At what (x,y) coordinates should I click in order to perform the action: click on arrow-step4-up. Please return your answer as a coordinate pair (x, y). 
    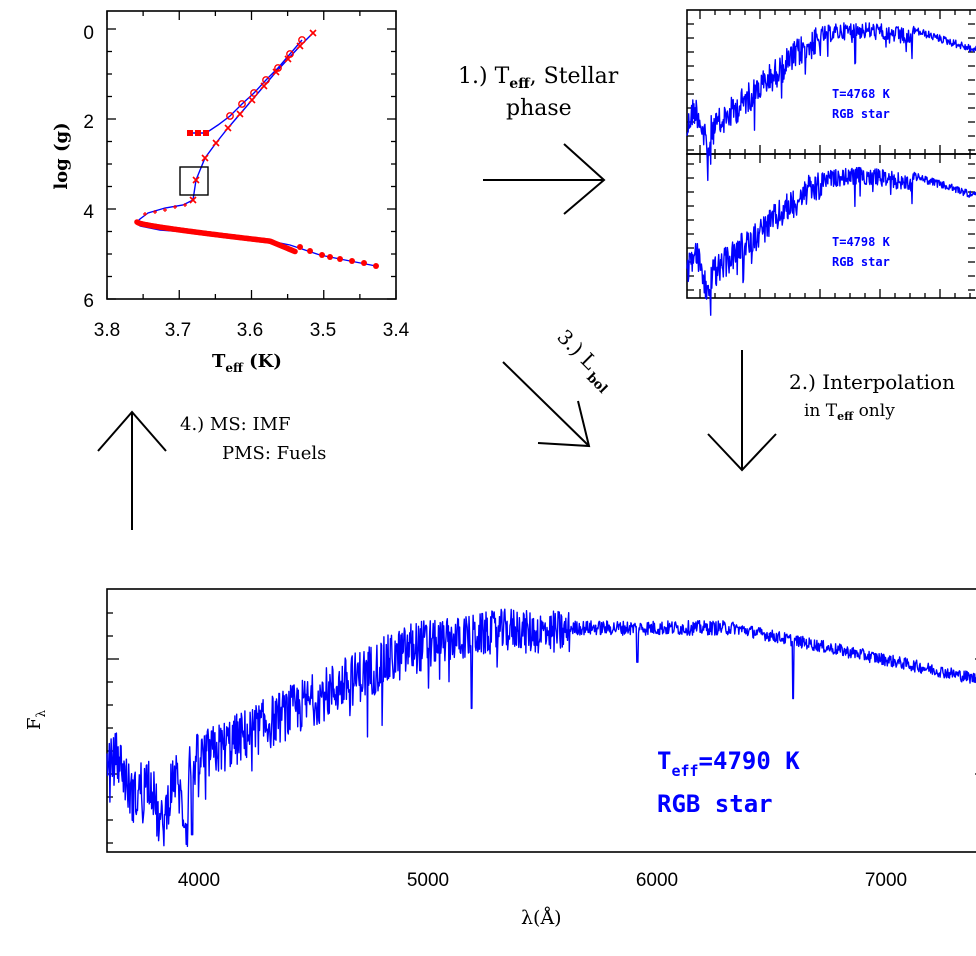
    Looking at the image, I should click on (132, 470).